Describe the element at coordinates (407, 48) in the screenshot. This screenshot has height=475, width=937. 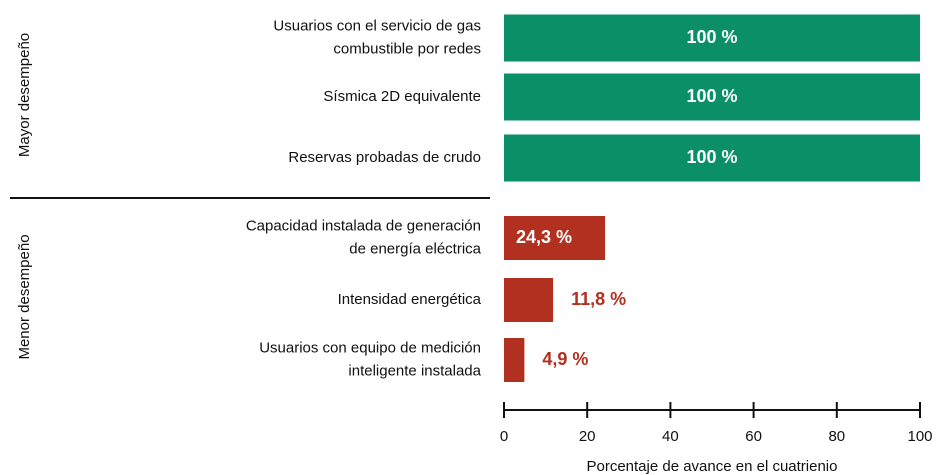
I see `category-label: combustible por redes` at that location.